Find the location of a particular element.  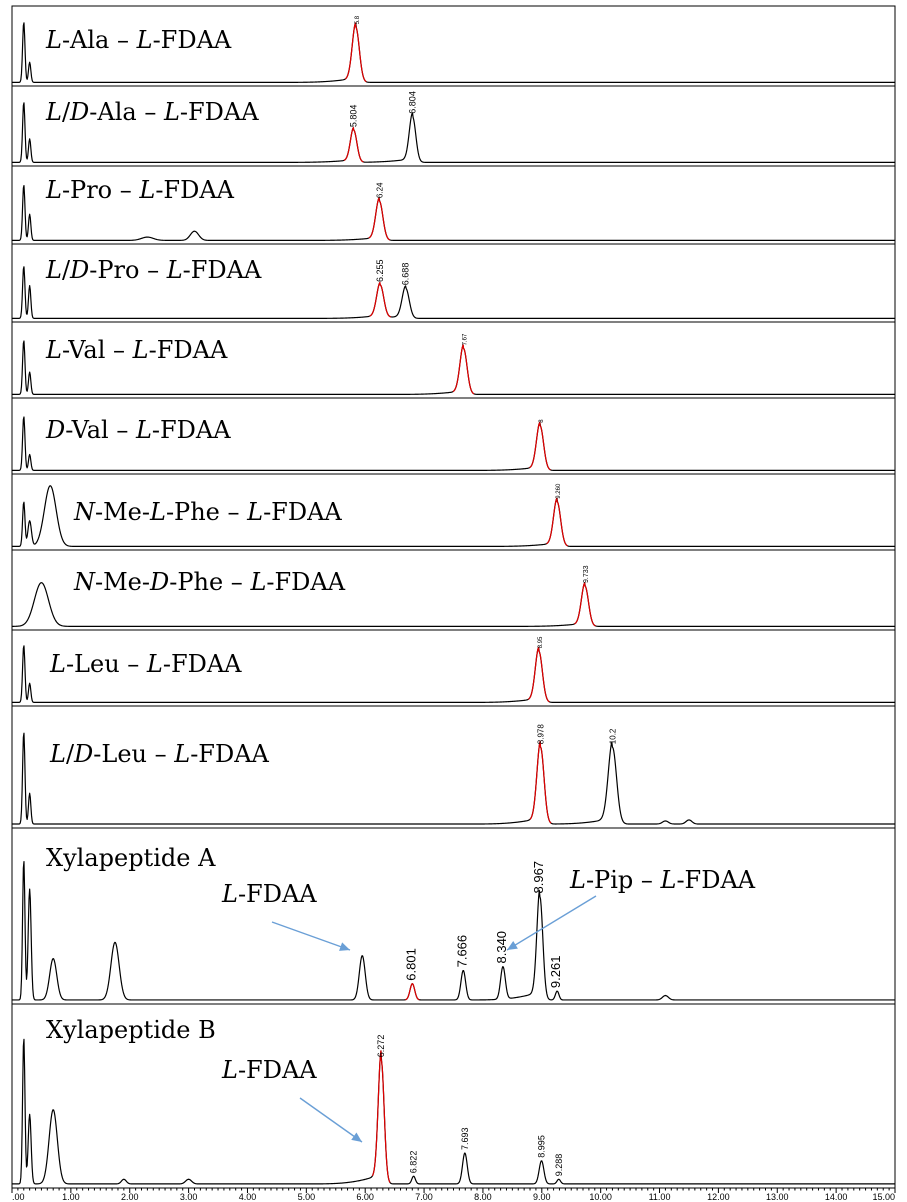

peak-label: 7.666 is located at coordinates (461, 951).